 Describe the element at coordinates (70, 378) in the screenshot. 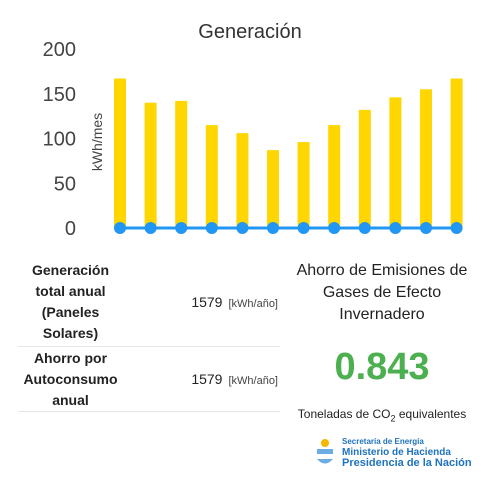

I see `self-consumption-label: Ahorro por Autoconsumo anual` at that location.